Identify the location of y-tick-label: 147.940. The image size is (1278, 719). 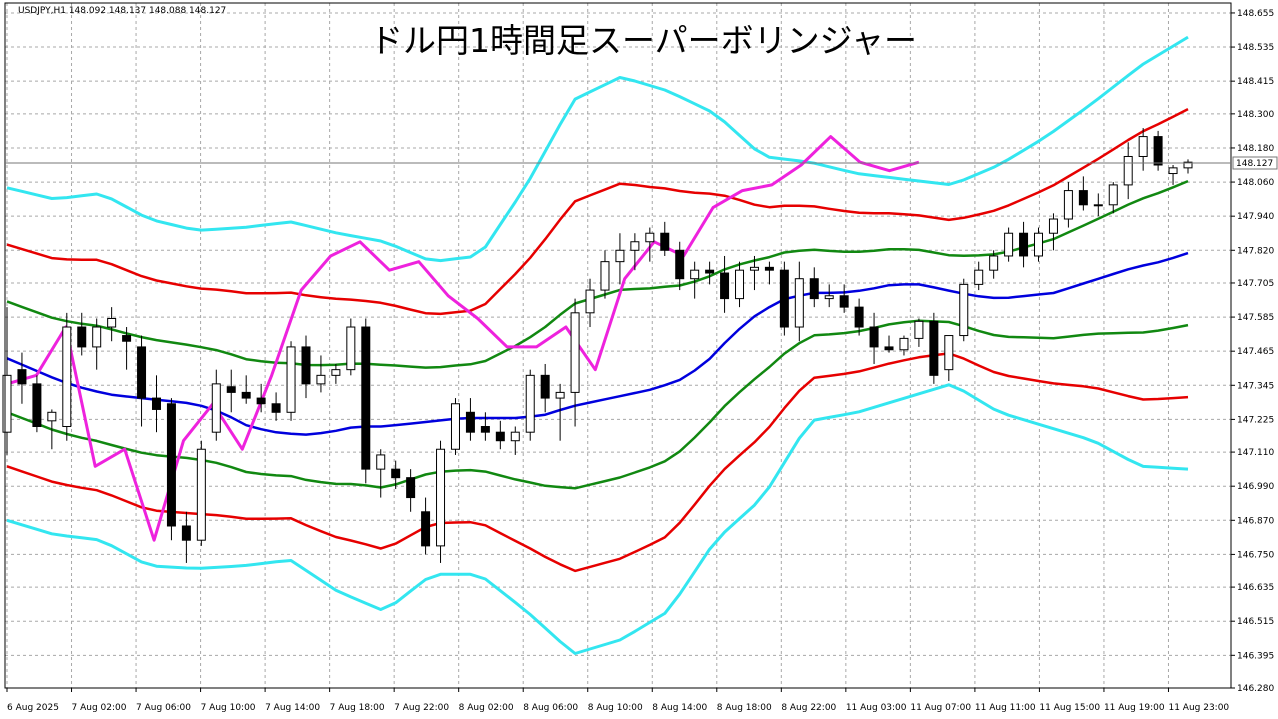
(1255, 217).